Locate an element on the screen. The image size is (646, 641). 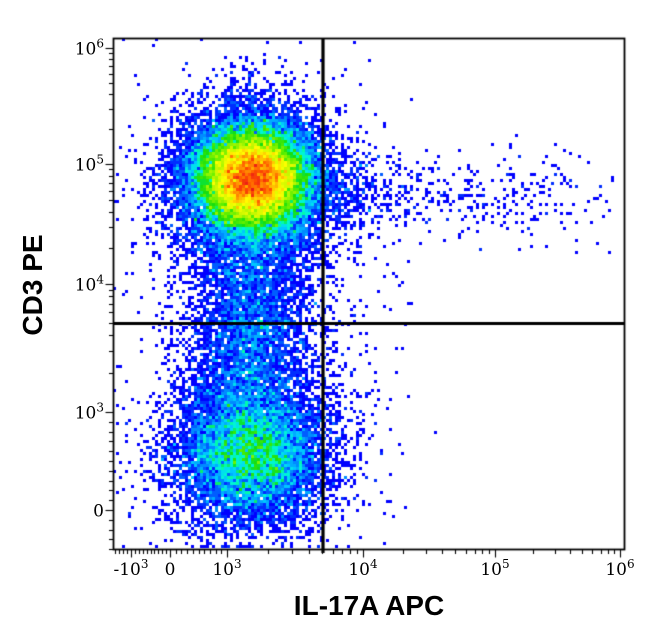
y-tick-label: 10⁴ is located at coordinates (89, 284).